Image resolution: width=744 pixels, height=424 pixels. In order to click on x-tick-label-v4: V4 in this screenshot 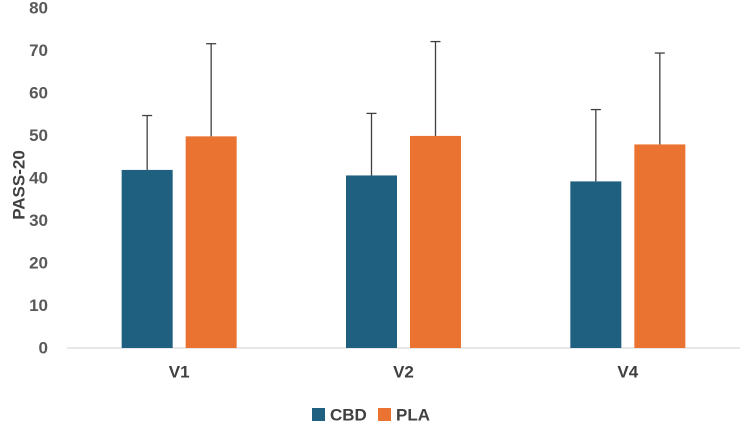, I will do `click(627, 372)`.